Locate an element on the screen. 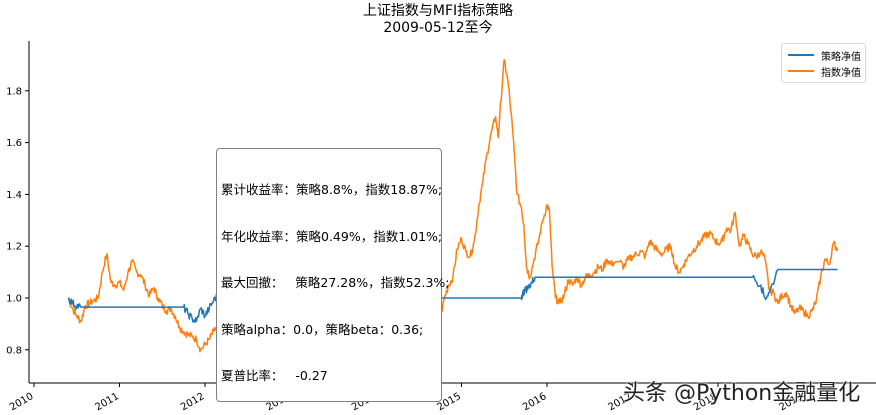 This screenshot has height=415, width=876. legend-label-strategy: 策略净值 is located at coordinates (841, 57).